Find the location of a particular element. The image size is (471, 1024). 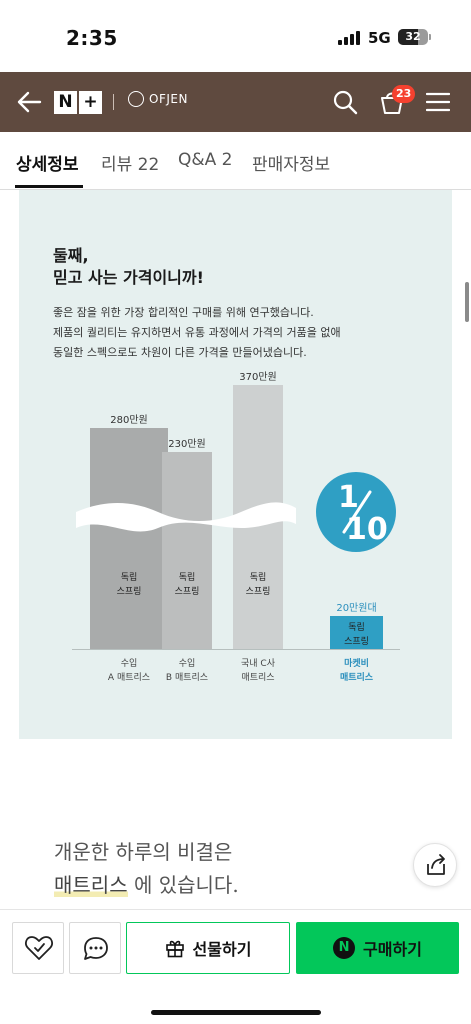

battery-level-text: 32 is located at coordinates (413, 36).